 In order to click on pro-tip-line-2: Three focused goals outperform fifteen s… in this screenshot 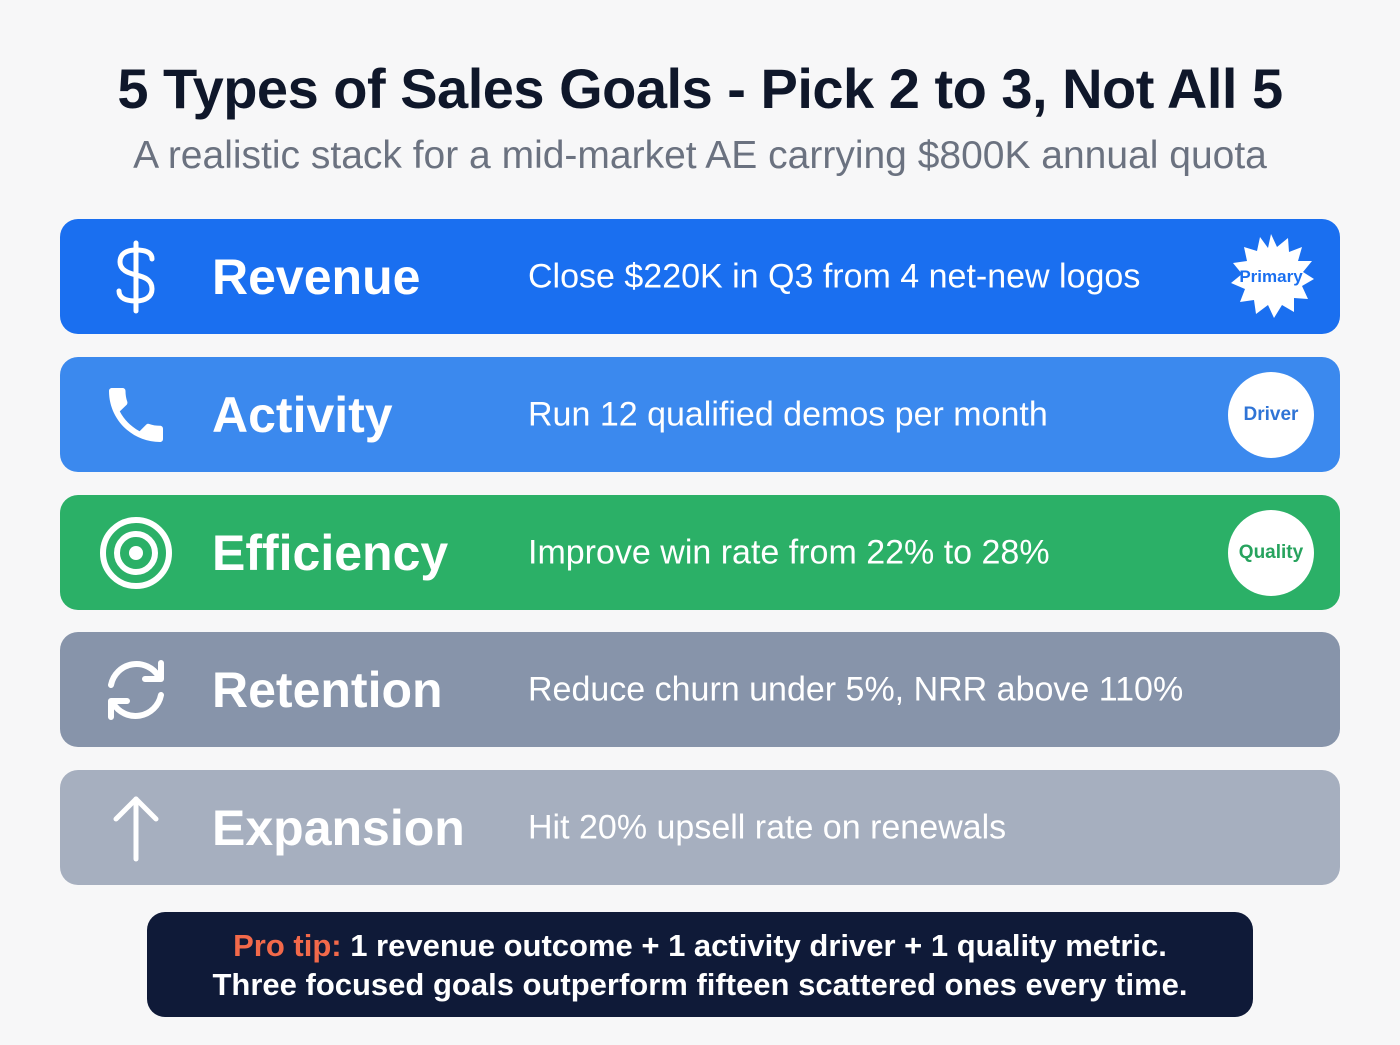, I will do `click(700, 984)`.